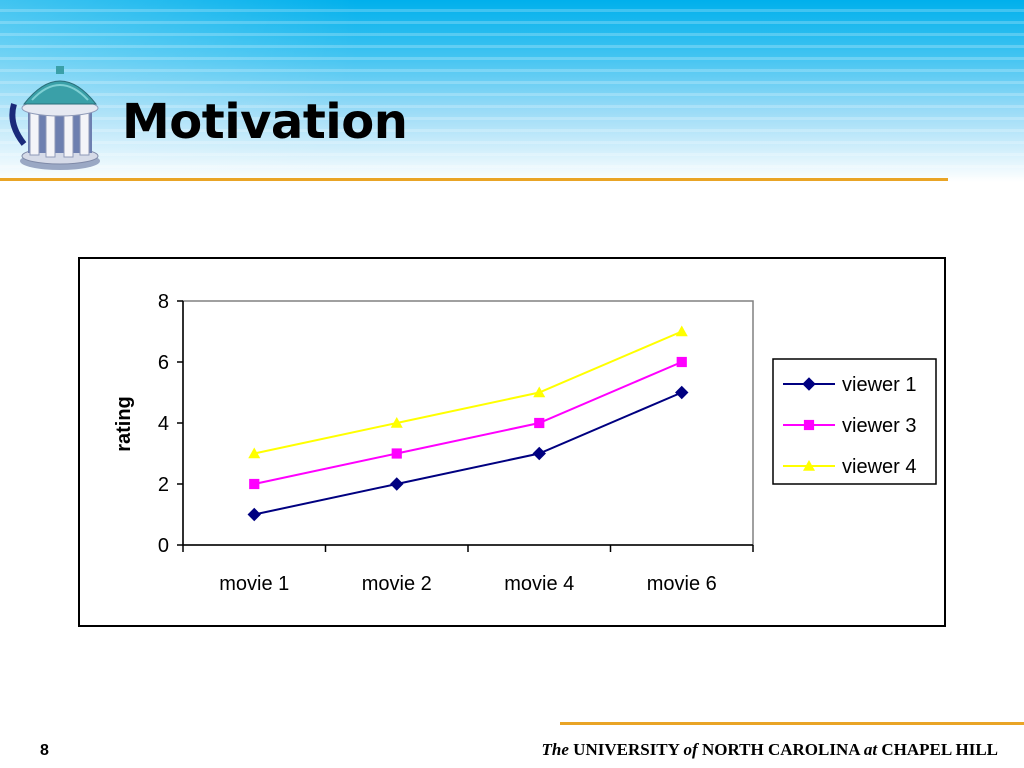 This screenshot has width=1024, height=768. I want to click on y-tick-label: 0, so click(163, 546).